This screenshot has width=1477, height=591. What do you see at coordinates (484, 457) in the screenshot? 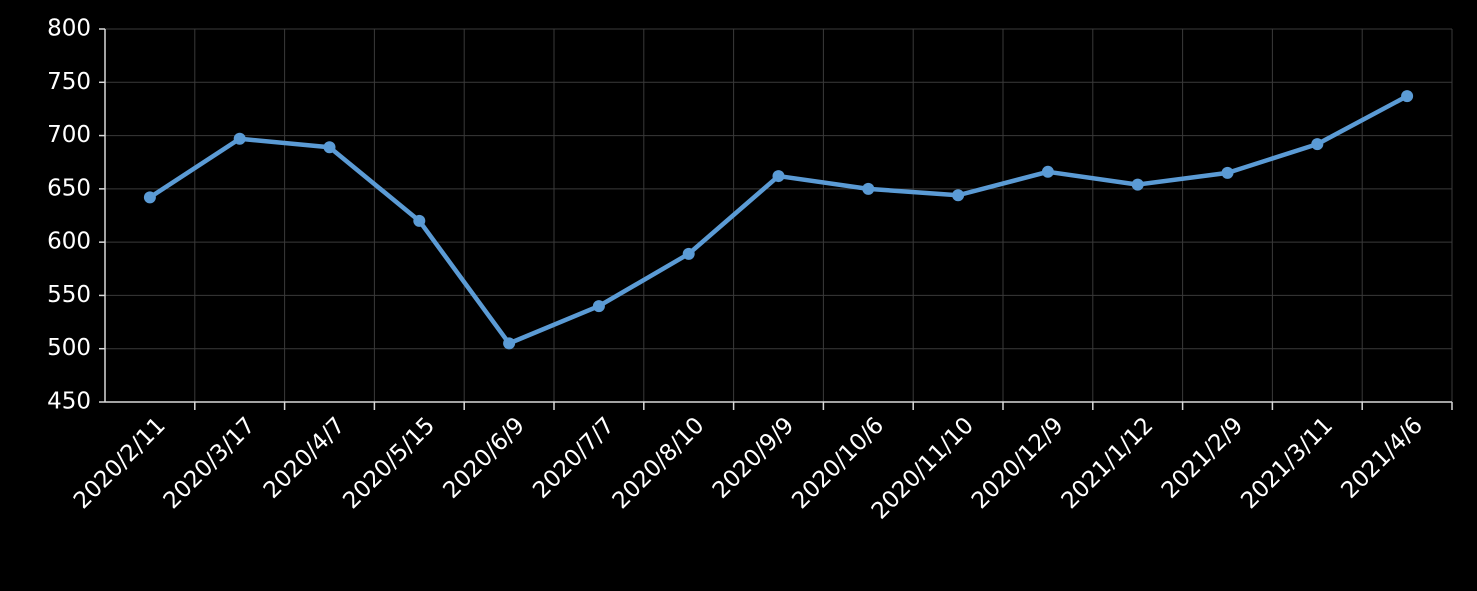
I see `x-tick-label: 2020/6/9` at bounding box center [484, 457].